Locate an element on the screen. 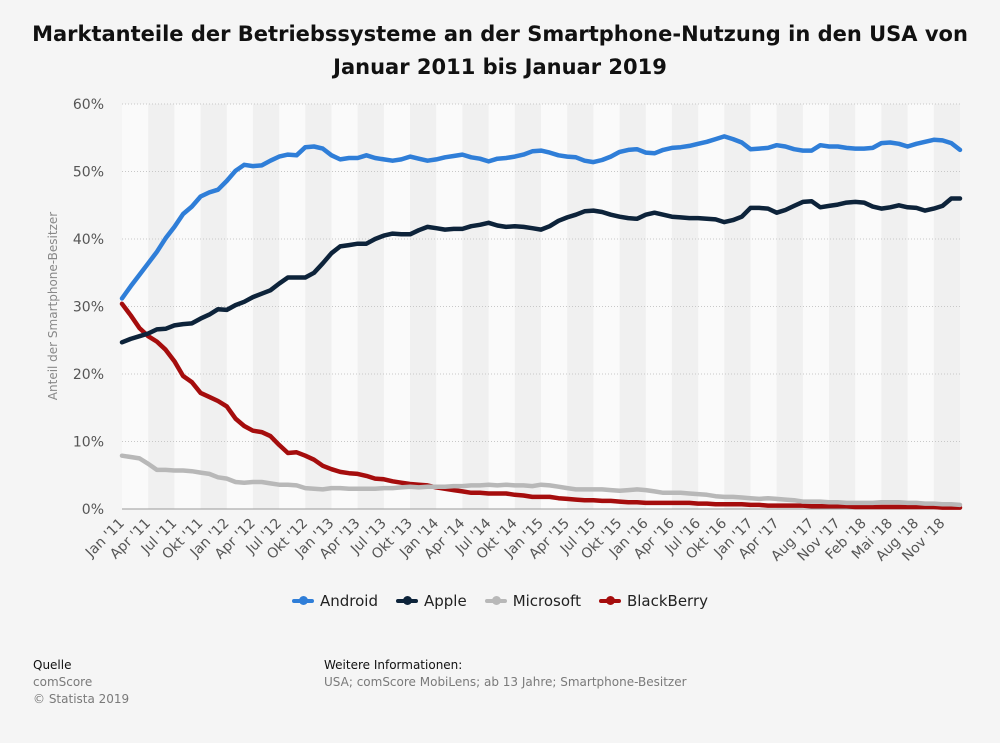  y-tick-label: 10% is located at coordinates (88, 443).